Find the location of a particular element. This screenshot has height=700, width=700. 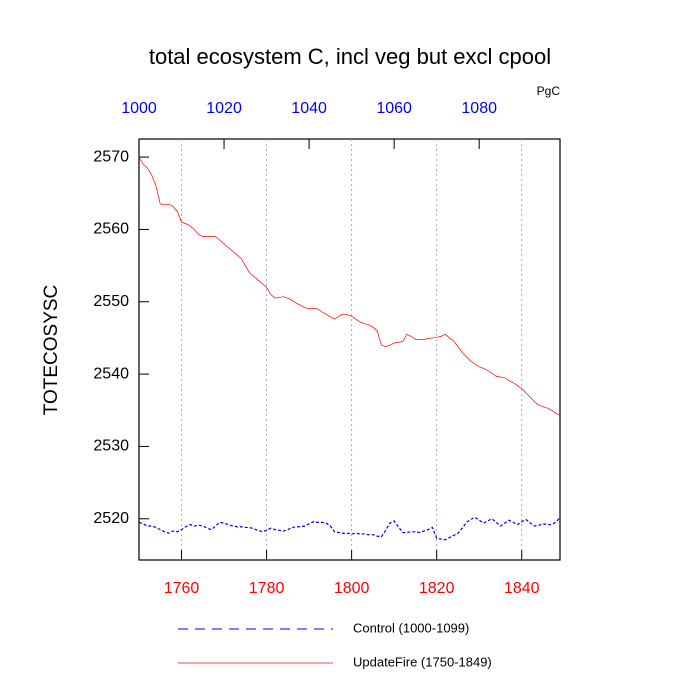

x2-tick-label: 1080 is located at coordinates (479, 108).